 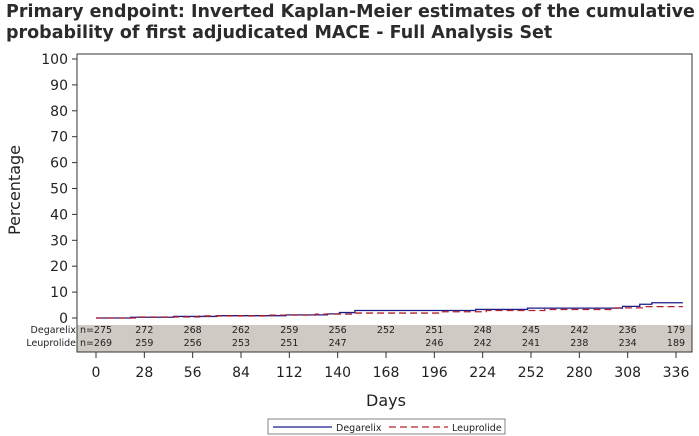 I want to click on y-tick-label: 50, so click(x=59, y=190).